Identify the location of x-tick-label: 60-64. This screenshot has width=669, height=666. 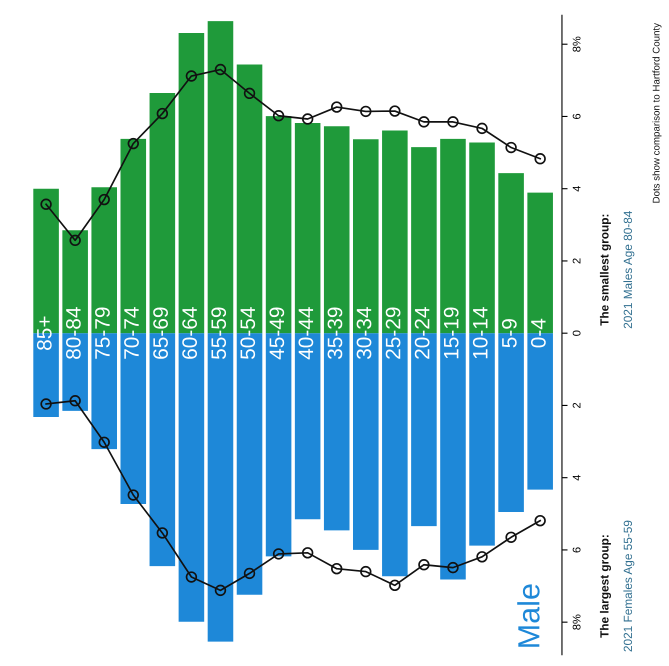
(189, 333).